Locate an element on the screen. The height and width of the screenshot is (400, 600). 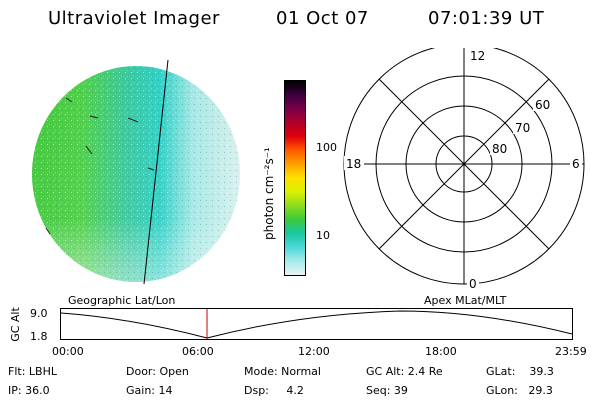
colorbar-unit-label: photon cm⁻²s⁻¹ is located at coordinates (269, 193).